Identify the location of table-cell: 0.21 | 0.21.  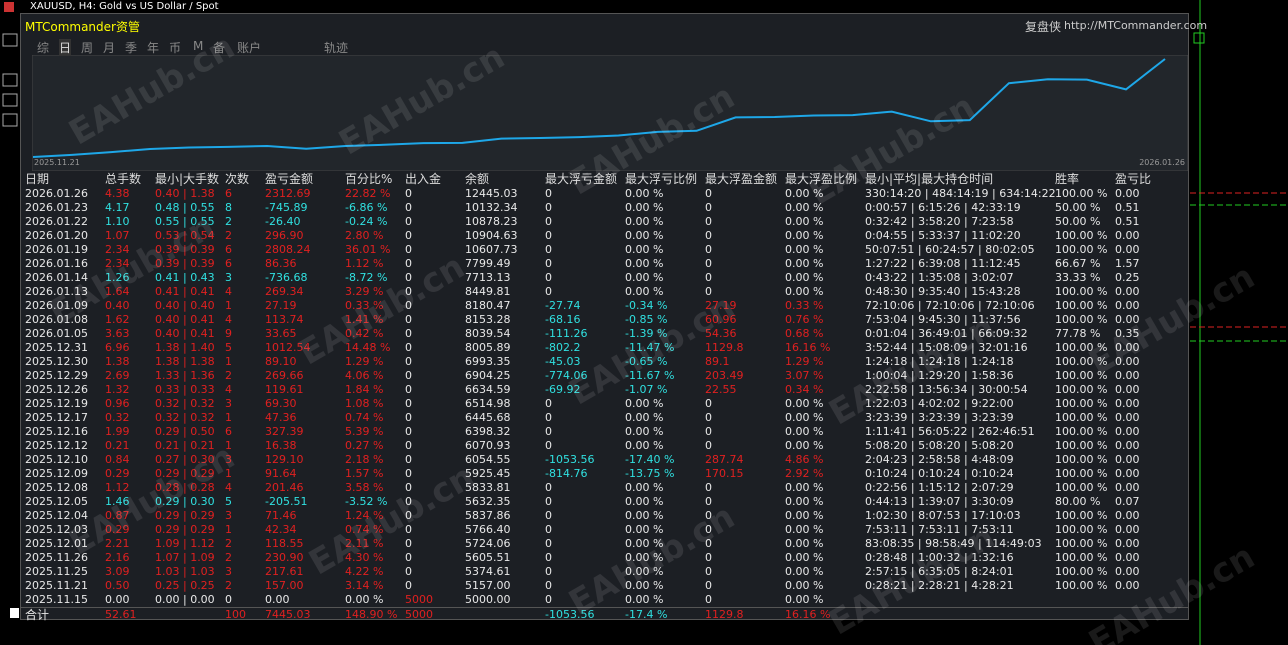
(185, 445).